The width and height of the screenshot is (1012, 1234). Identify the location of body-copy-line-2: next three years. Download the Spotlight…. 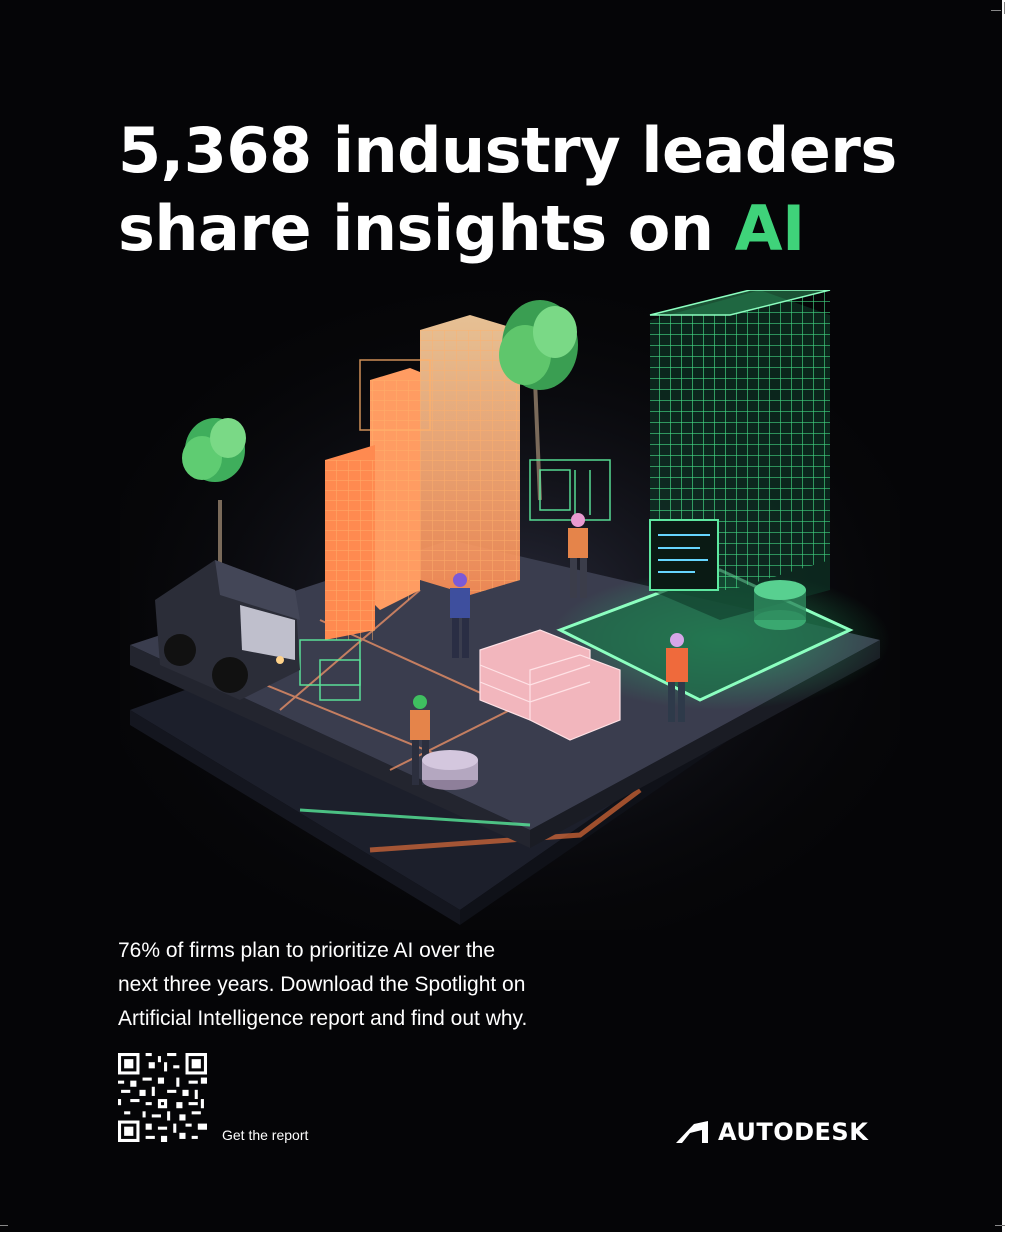
(322, 984).